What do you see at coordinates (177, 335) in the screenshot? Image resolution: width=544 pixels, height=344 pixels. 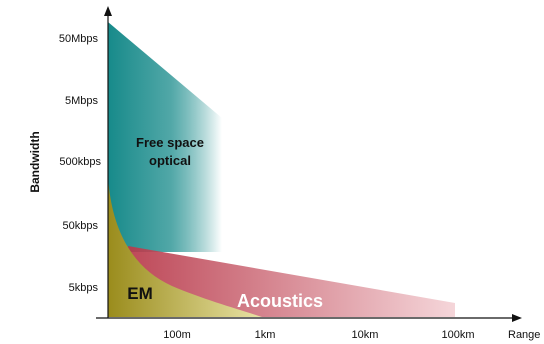 I see `x-tick-label: 100m` at bounding box center [177, 335].